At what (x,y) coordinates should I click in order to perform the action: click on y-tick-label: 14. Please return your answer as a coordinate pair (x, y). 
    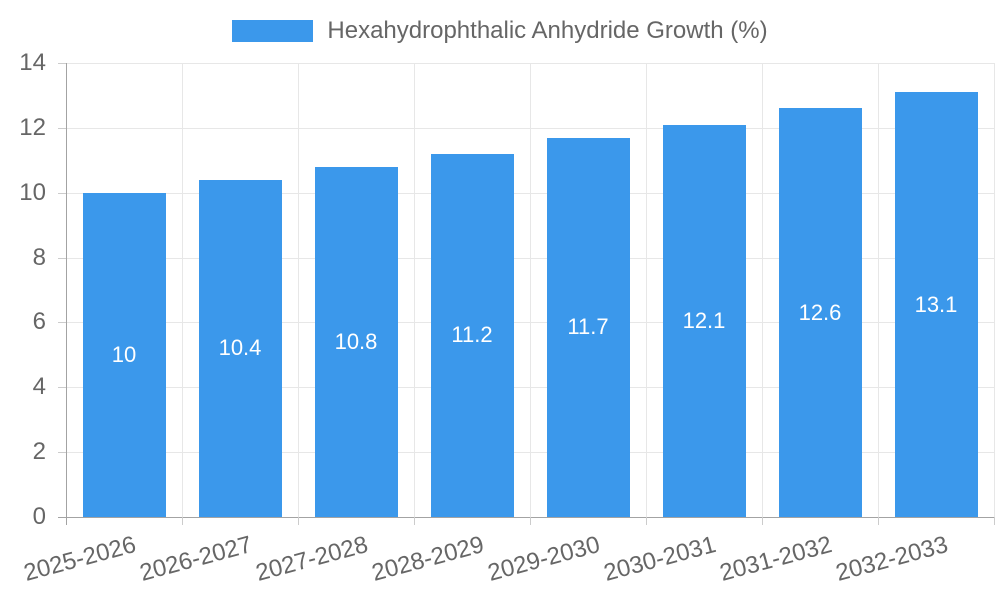
    Looking at the image, I should click on (32, 62).